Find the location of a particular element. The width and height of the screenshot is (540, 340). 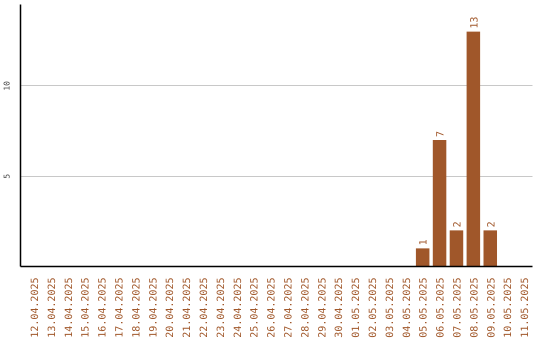

x-tick-label: 28.04.2025 is located at coordinates (306, 307).